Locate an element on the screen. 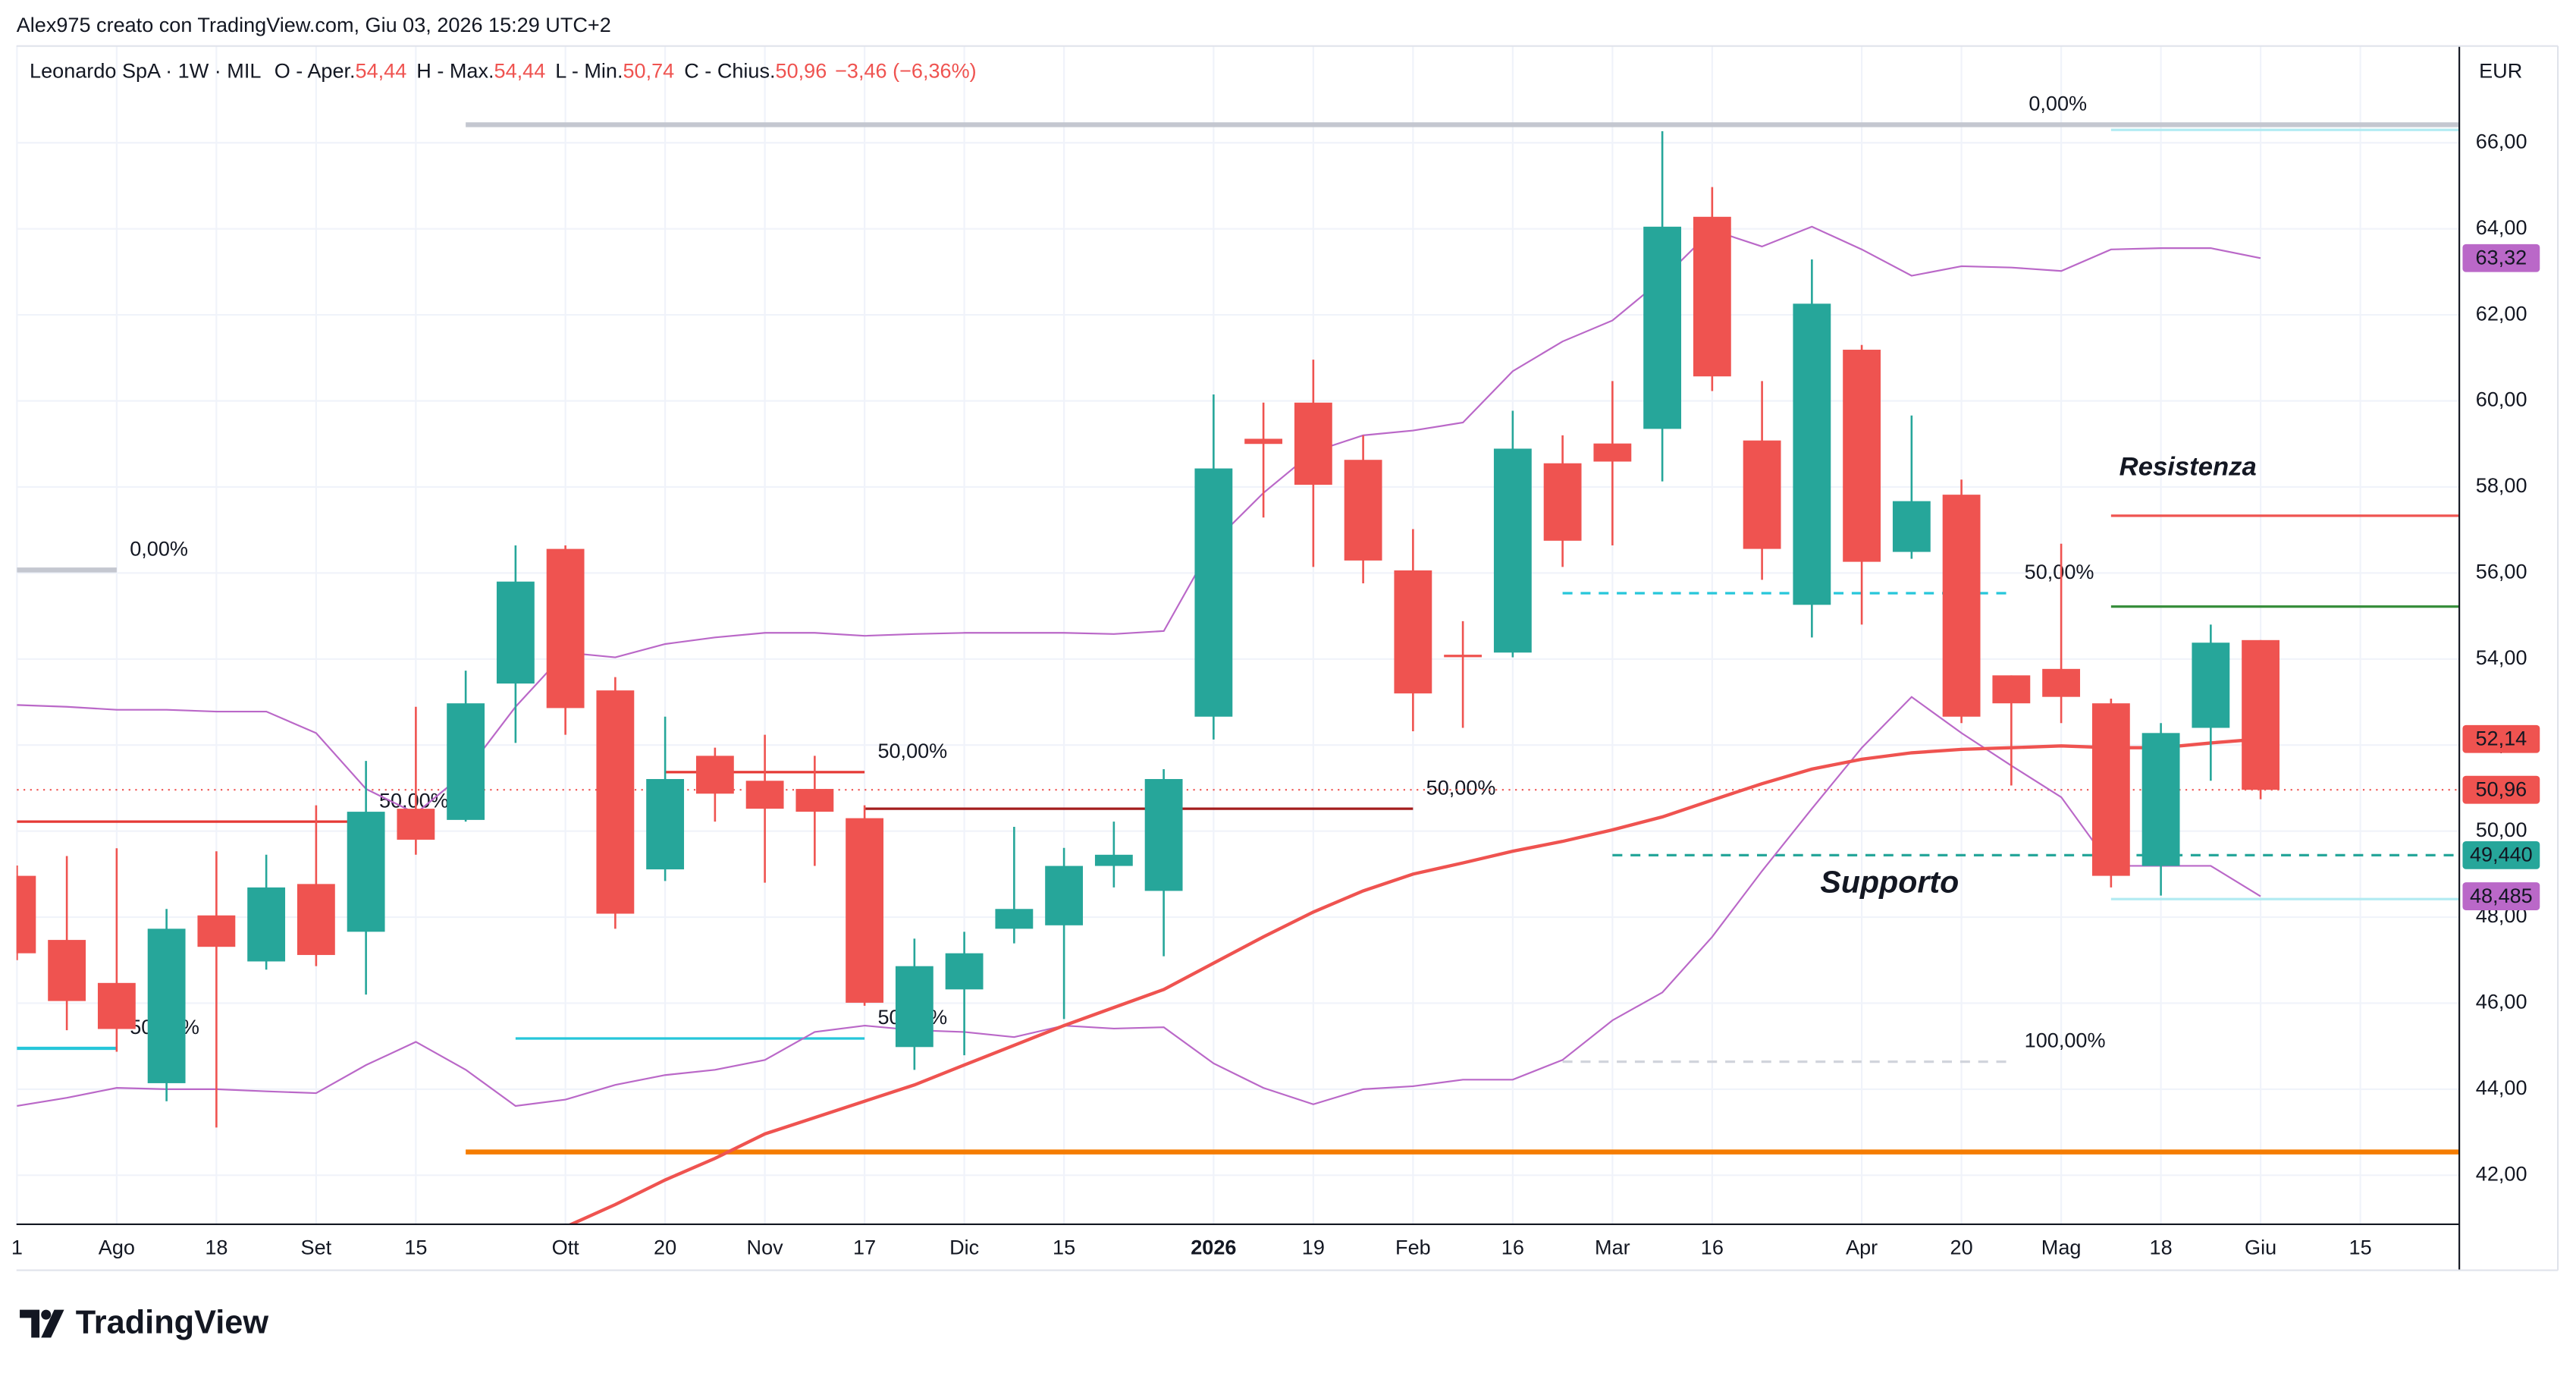 This screenshot has height=1373, width=2576. x-tick-label: 19 is located at coordinates (1313, 1247).